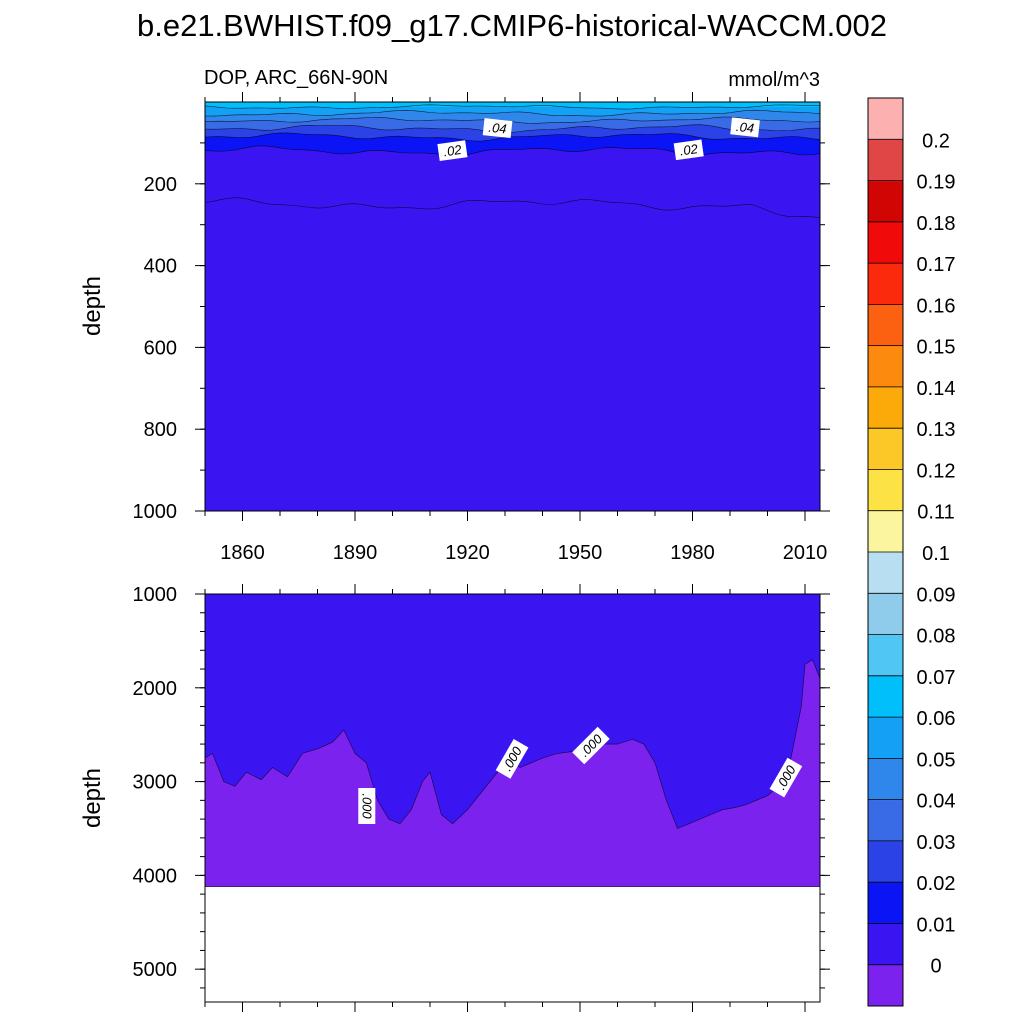 This screenshot has height=1024, width=1024. I want to click on colorbar-tick-label: 0.15, so click(936, 348).